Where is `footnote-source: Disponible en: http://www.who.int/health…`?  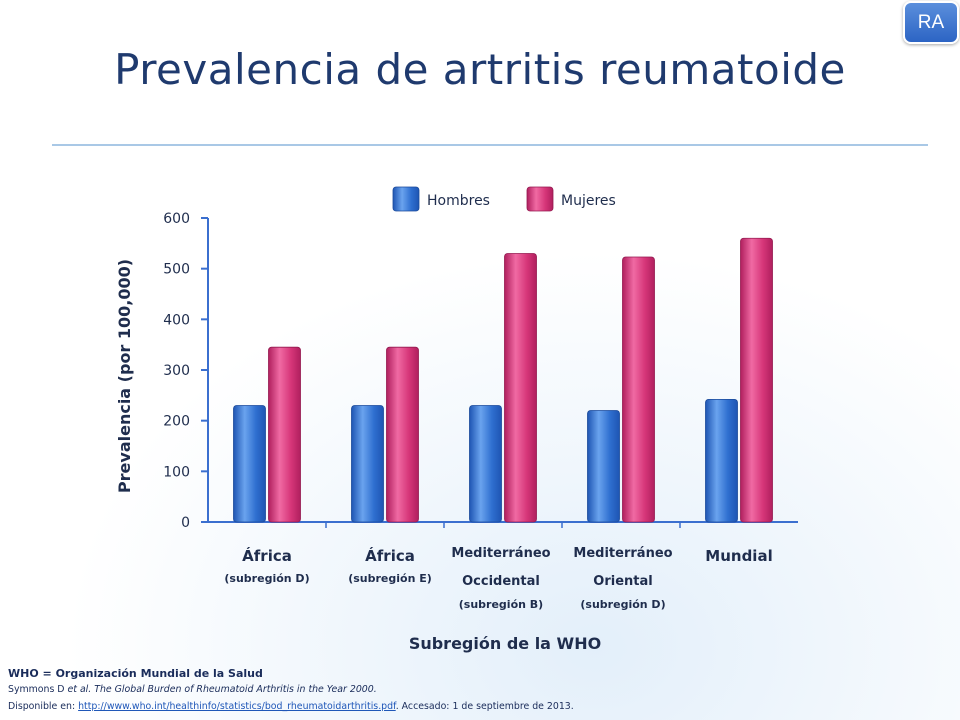 footnote-source: Disponible en: http://www.who.int/health… is located at coordinates (480, 706).